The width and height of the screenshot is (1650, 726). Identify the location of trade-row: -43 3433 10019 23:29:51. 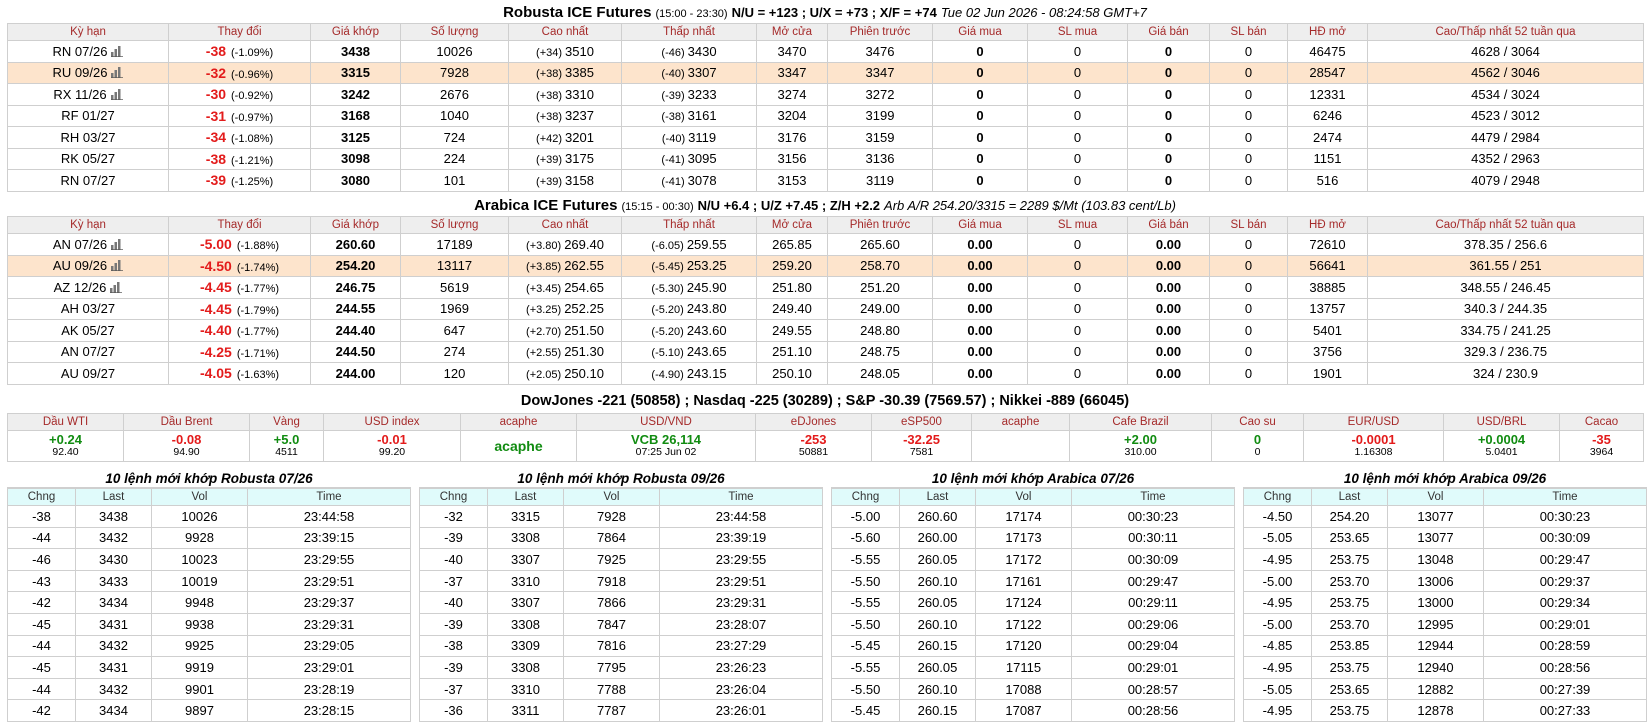
(209, 581).